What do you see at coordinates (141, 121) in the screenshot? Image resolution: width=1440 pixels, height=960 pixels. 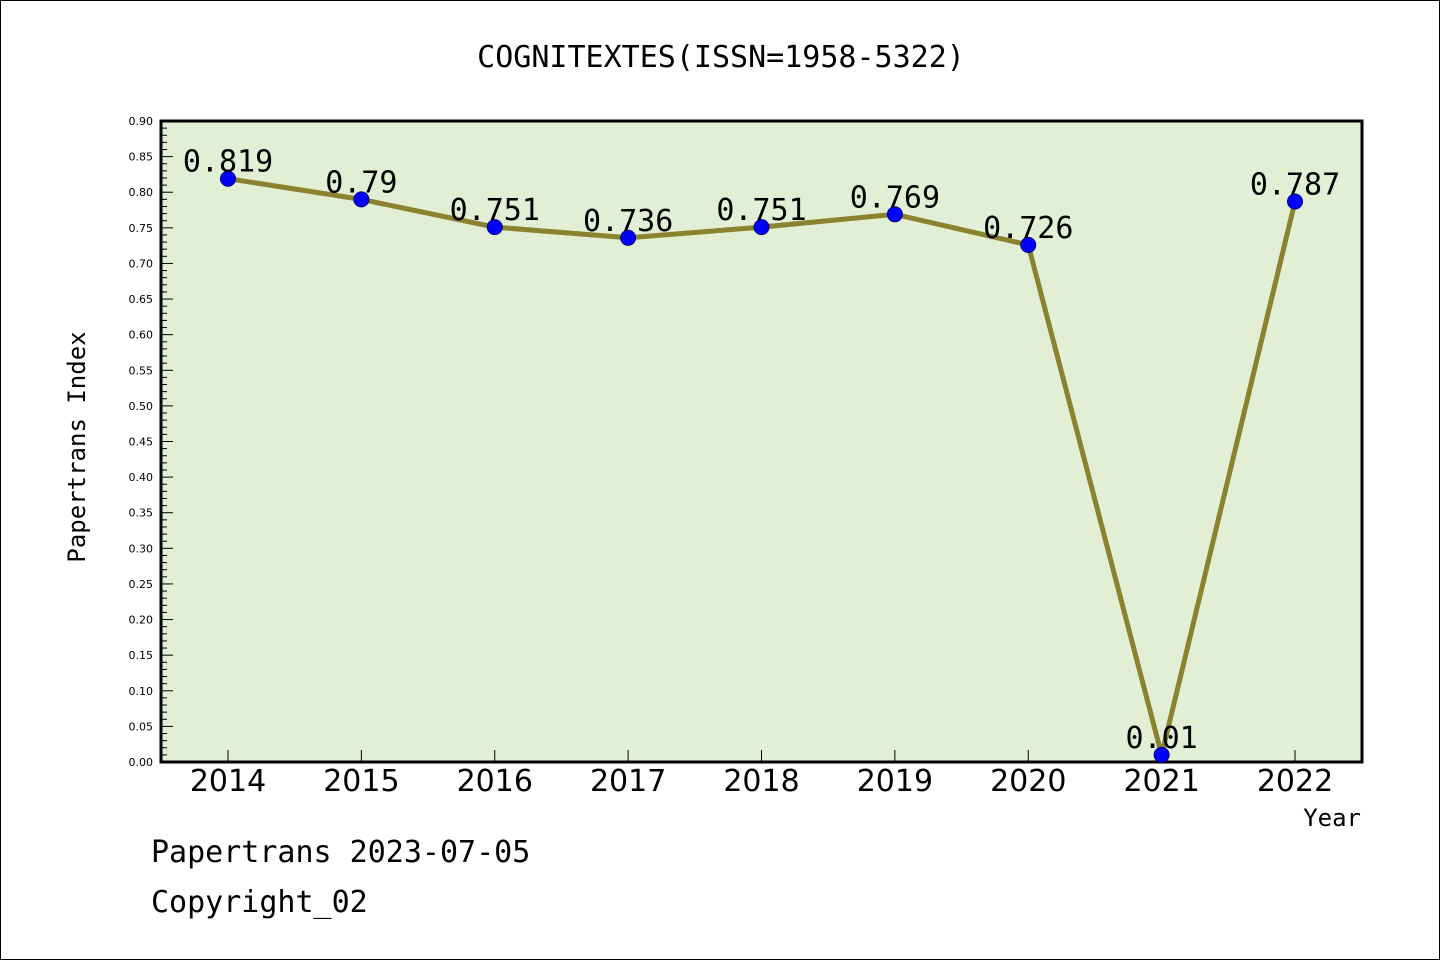 I see `y-tick-label: 0.90` at bounding box center [141, 121].